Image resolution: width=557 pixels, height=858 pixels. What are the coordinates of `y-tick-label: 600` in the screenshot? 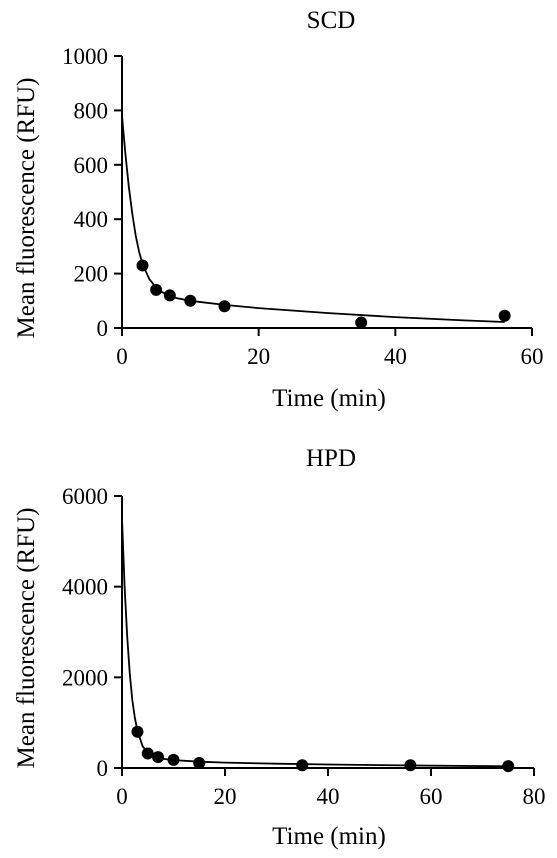 It's located at (91, 165).